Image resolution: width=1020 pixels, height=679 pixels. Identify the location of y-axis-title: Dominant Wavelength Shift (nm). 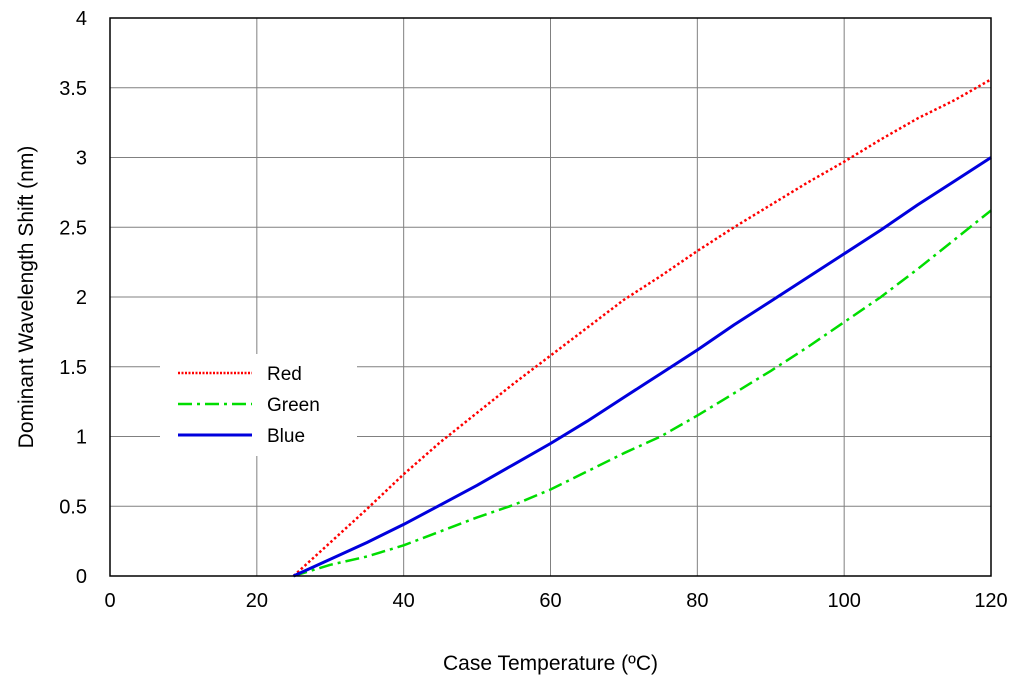
(26, 297).